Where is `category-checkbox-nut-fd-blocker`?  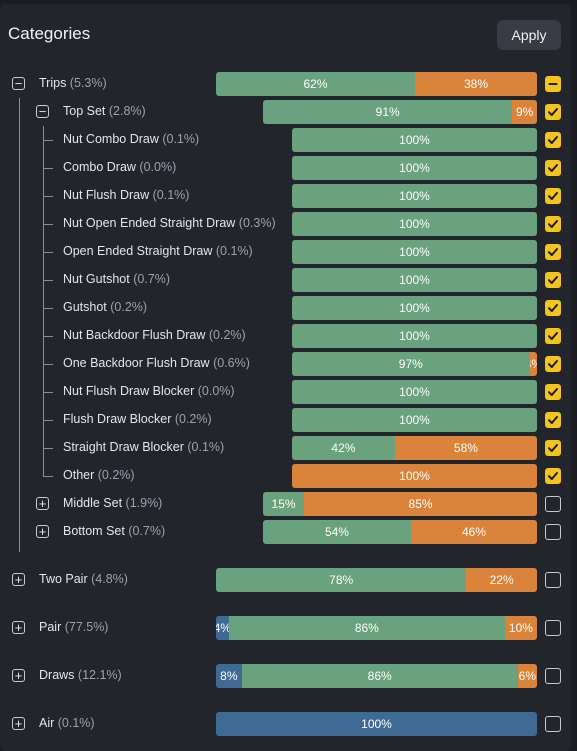
category-checkbox-nut-fd-blocker is located at coordinates (553, 392).